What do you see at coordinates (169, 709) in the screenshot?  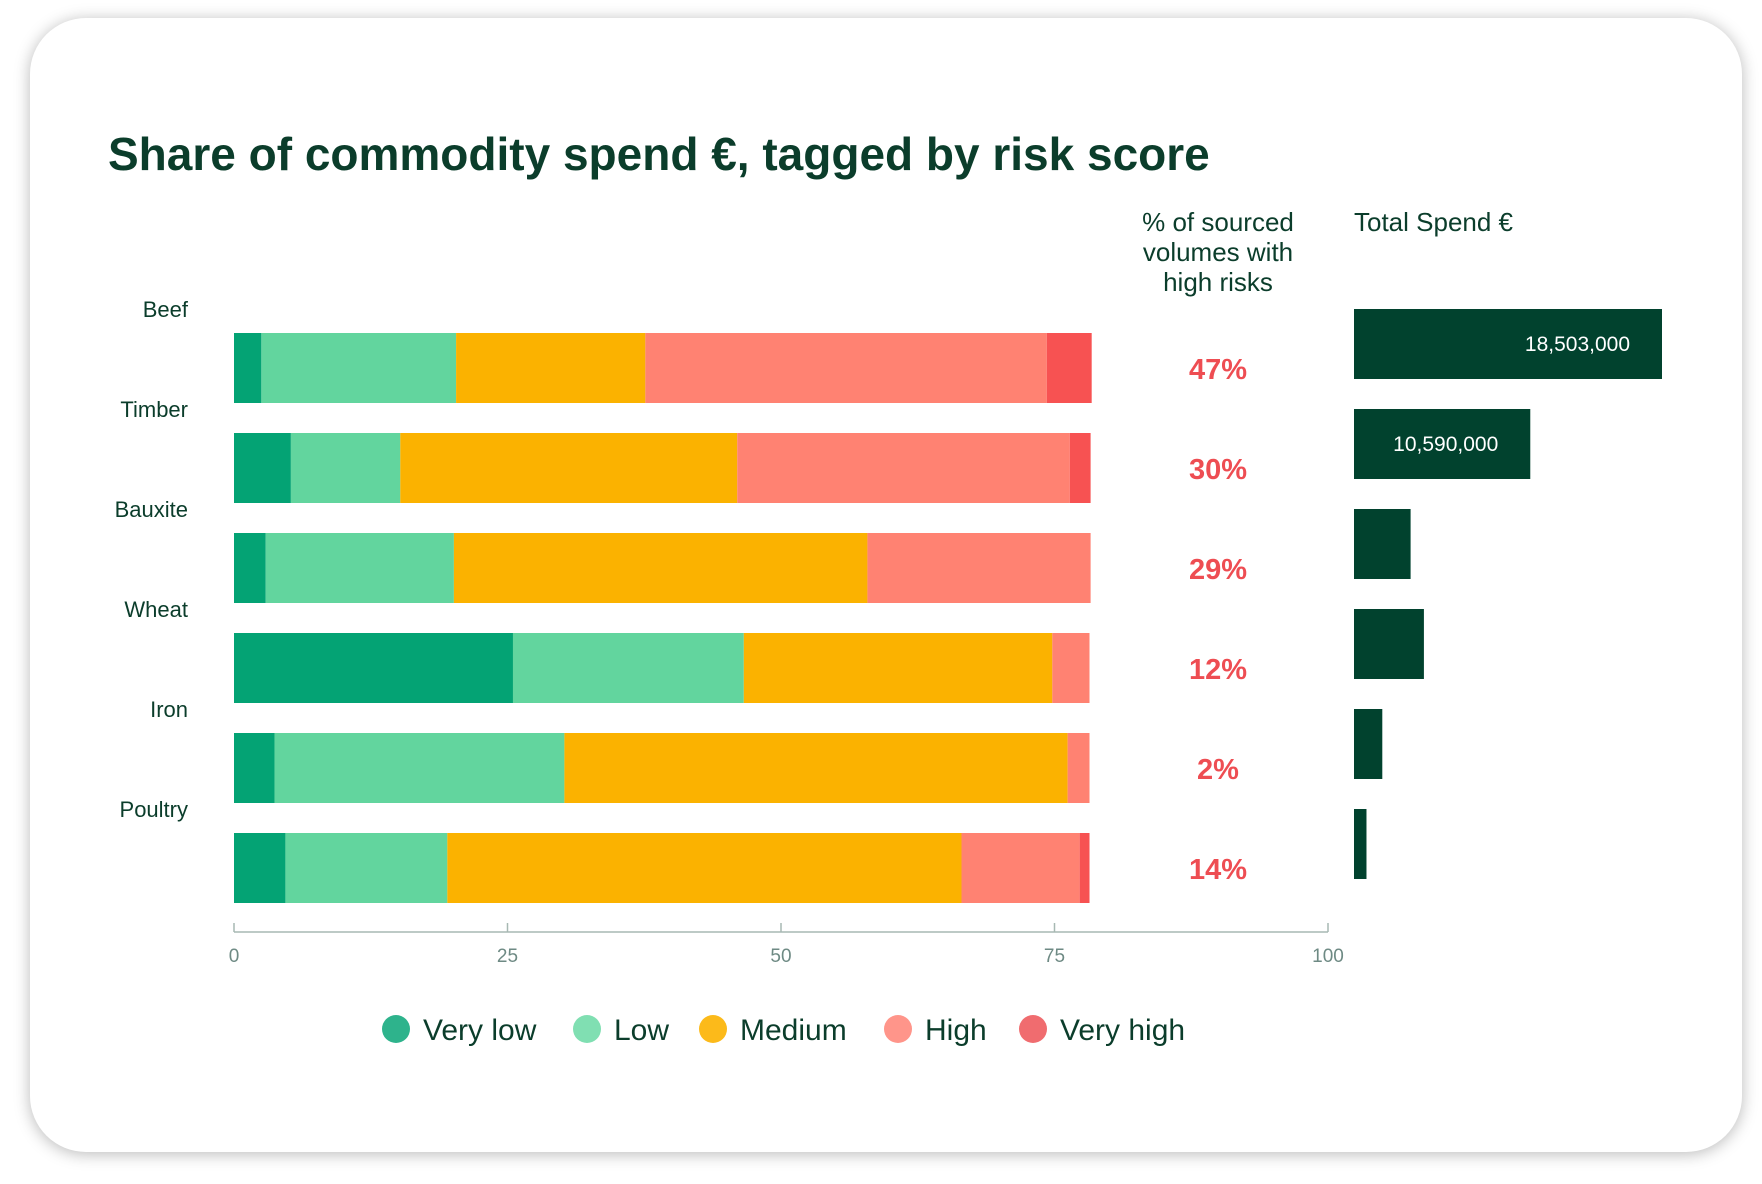 I see `category-label-iron: Iron` at bounding box center [169, 709].